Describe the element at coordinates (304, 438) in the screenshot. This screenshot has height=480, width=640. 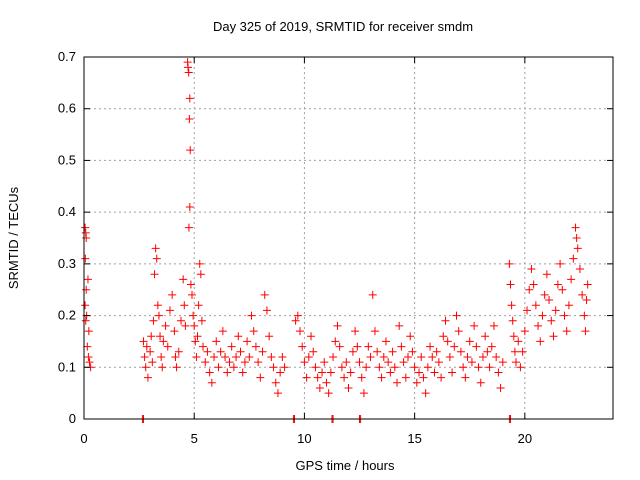
I see `x-tick-label: 10` at that location.